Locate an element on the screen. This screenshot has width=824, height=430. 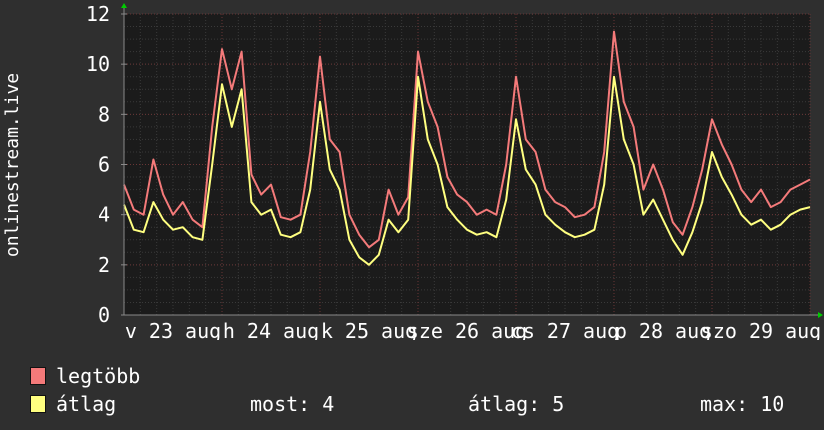
legend-label-avg: átlag is located at coordinates (86, 404).